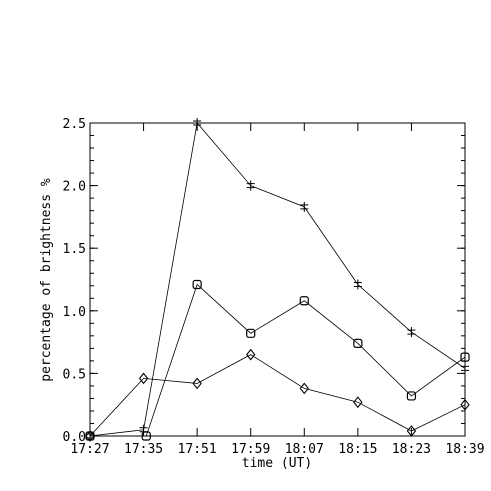 The image size is (491, 491). I want to click on y-tick-label: 0.0, so click(74, 437).